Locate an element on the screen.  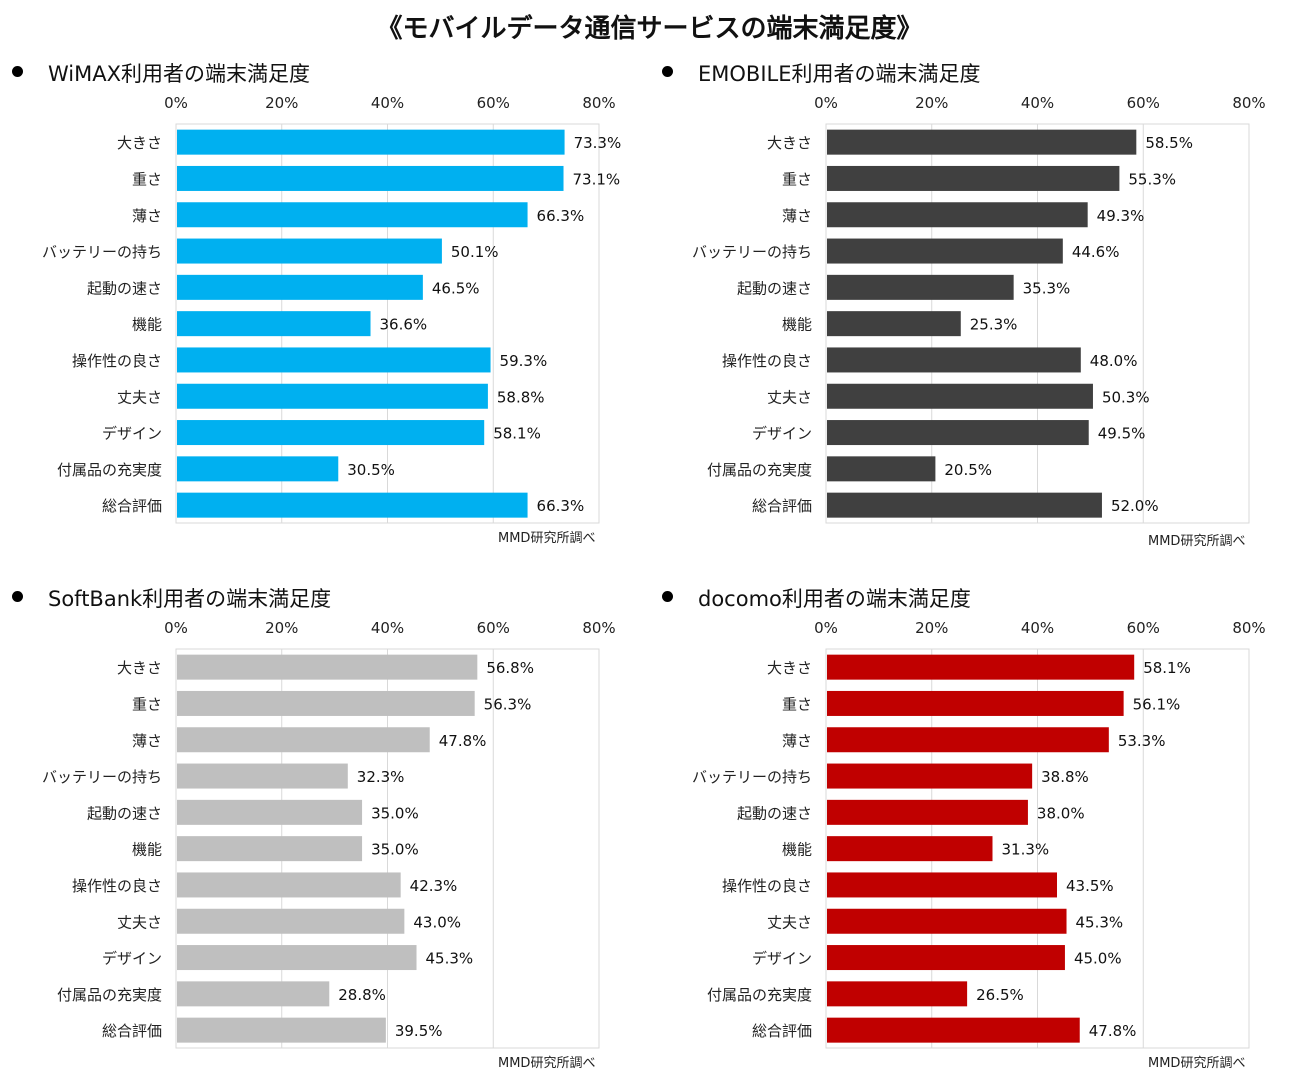
data-label: 38.0% is located at coordinates (1061, 813).